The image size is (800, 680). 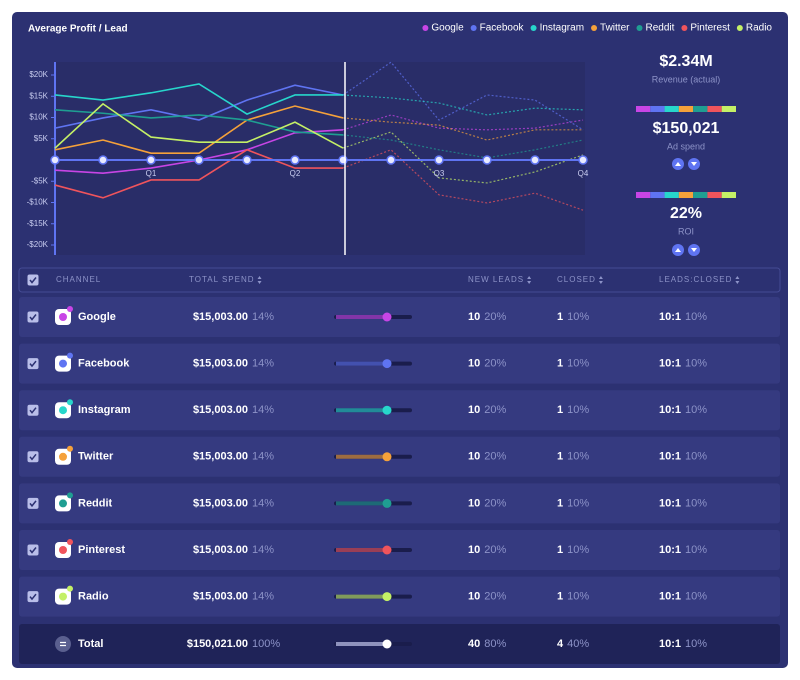 What do you see at coordinates (576, 279) in the screenshot?
I see `column-header: CLOSED` at bounding box center [576, 279].